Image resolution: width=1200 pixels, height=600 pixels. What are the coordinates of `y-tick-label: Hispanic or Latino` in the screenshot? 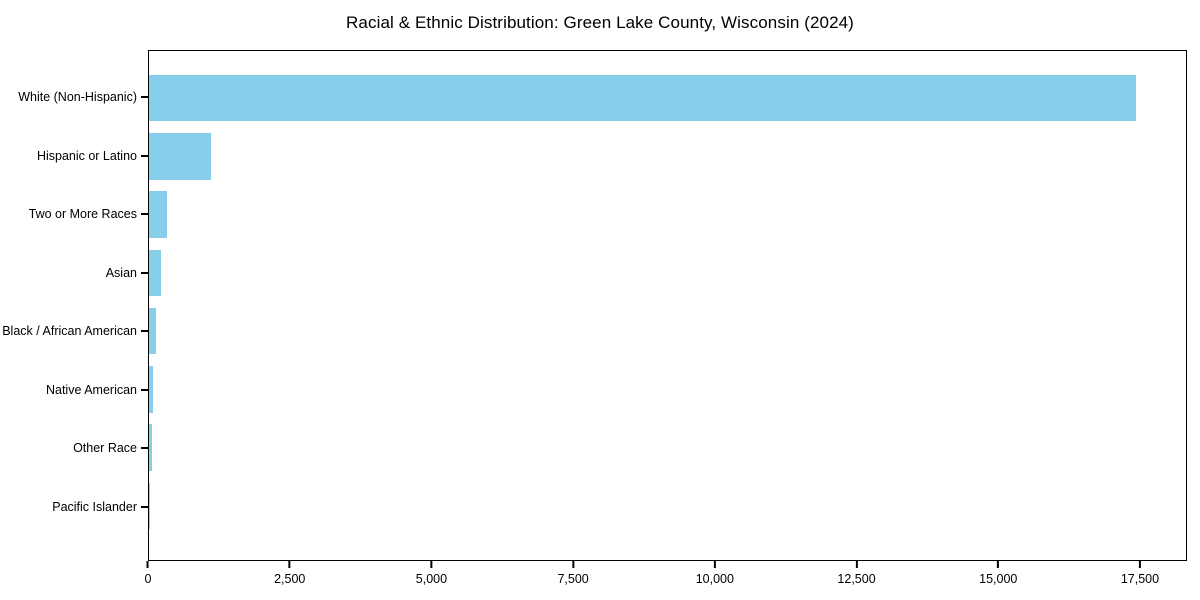 It's located at (86, 155).